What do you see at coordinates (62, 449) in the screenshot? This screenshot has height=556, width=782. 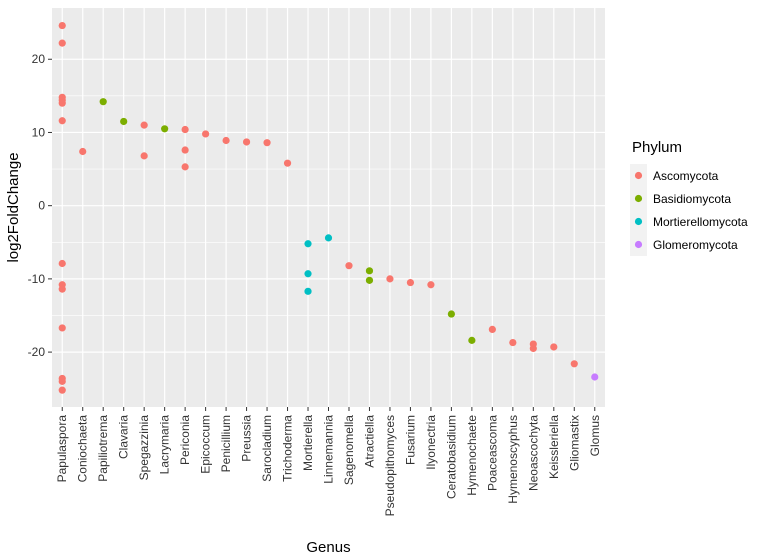 I see `x-tick-label: Papulaspora` at bounding box center [62, 449].